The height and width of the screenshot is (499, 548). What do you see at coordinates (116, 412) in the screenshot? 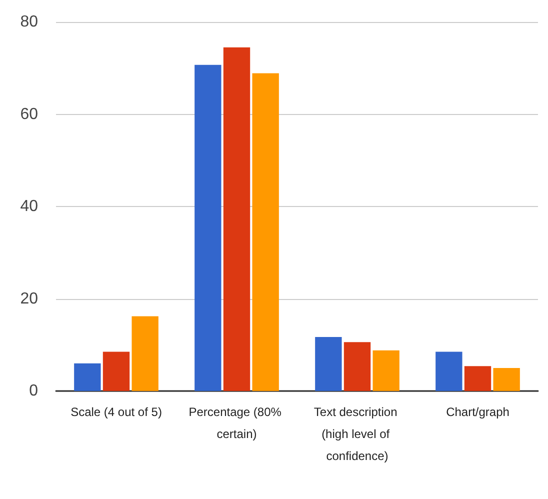
I see `x-tick-label: Scale (4 out of 5)` at bounding box center [116, 412].